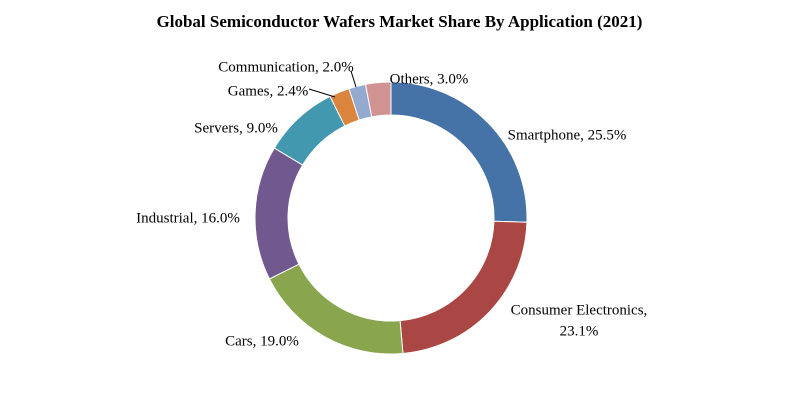 This screenshot has width=799, height=420. Describe the element at coordinates (579, 310) in the screenshot. I see `label-consumer-electronics-line1: Consumer Electronics,` at that location.